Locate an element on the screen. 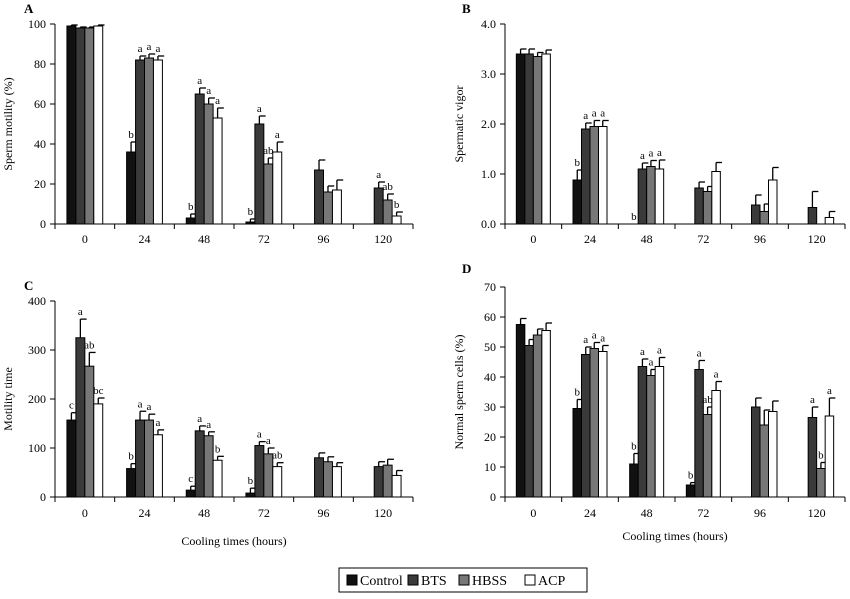 The height and width of the screenshot is (599, 850). y-tick-label: 60 is located at coordinates (490, 317).